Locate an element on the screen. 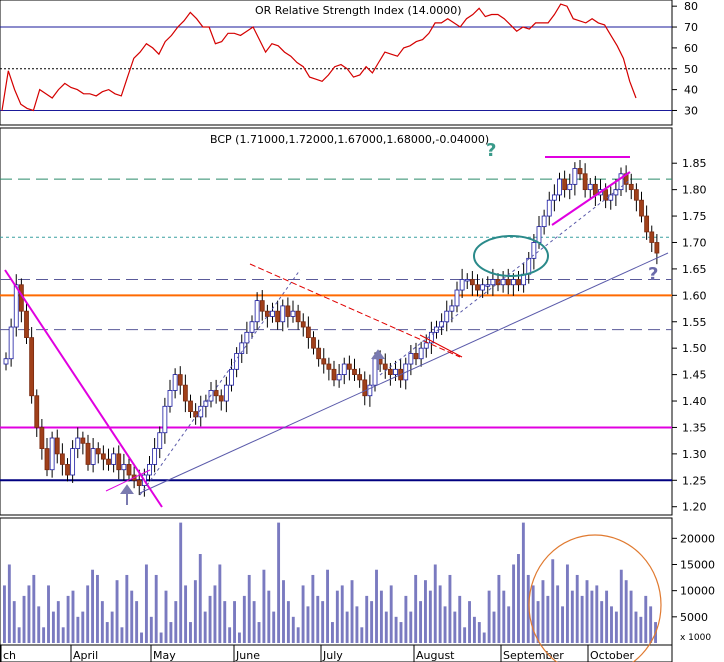 Image resolution: width=724 pixels, height=662 pixels. red-down-channel-solid is located at coordinates (441, 346).